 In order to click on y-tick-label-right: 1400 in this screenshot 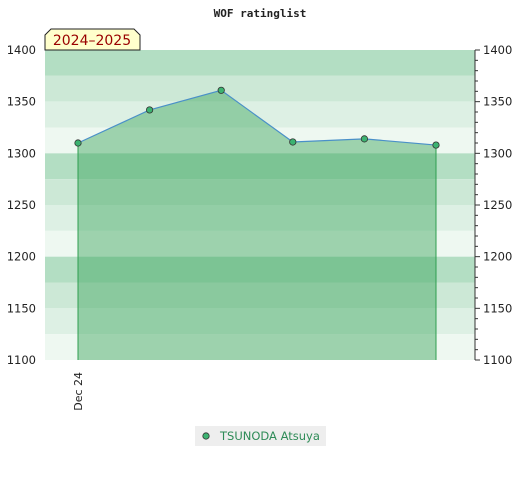, I will do `click(497, 50)`.